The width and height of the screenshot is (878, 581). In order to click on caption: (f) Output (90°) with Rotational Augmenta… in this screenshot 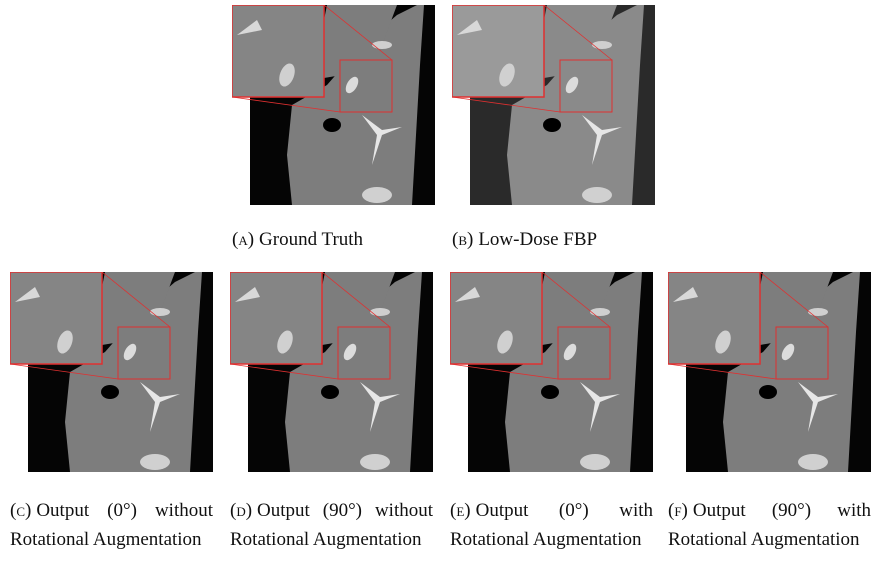, I will do `click(769, 525)`.